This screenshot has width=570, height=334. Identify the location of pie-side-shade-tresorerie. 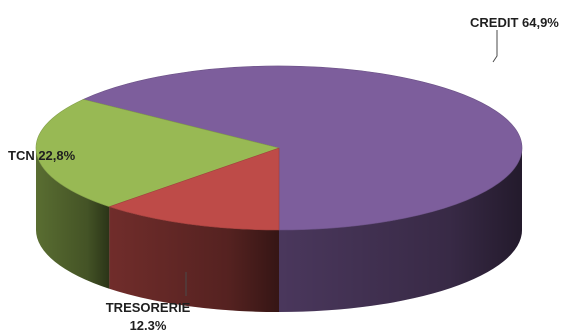
(194, 259).